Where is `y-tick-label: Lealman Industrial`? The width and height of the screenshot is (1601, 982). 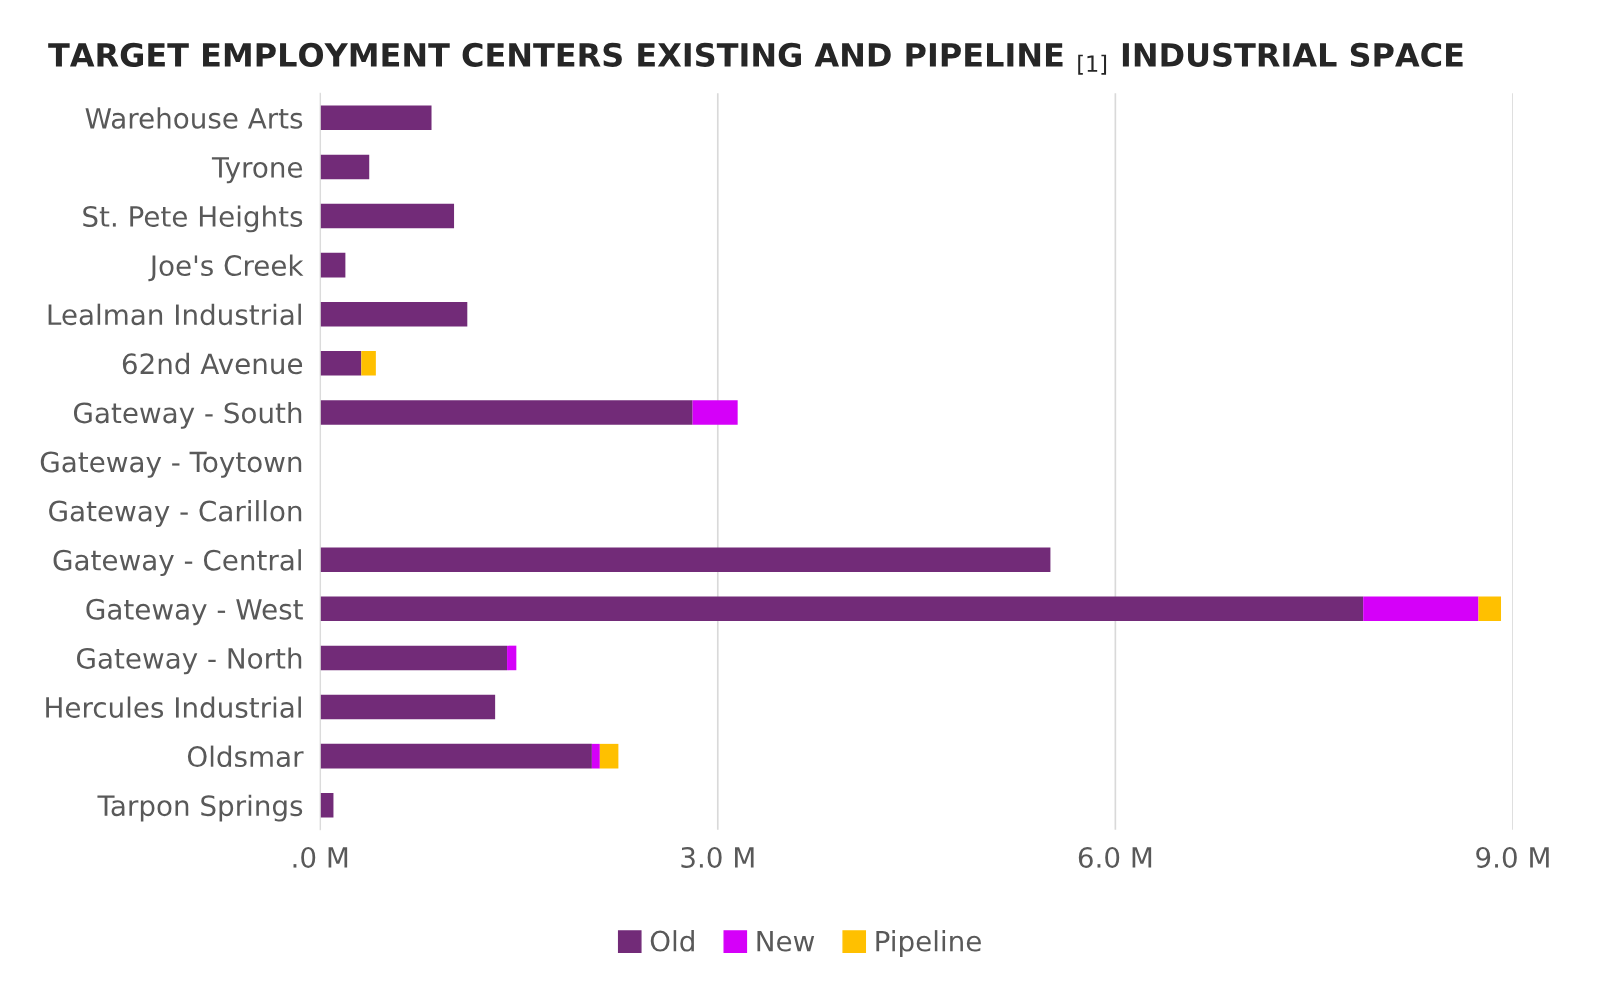 y-tick-label: Lealman Industrial is located at coordinates (174, 314).